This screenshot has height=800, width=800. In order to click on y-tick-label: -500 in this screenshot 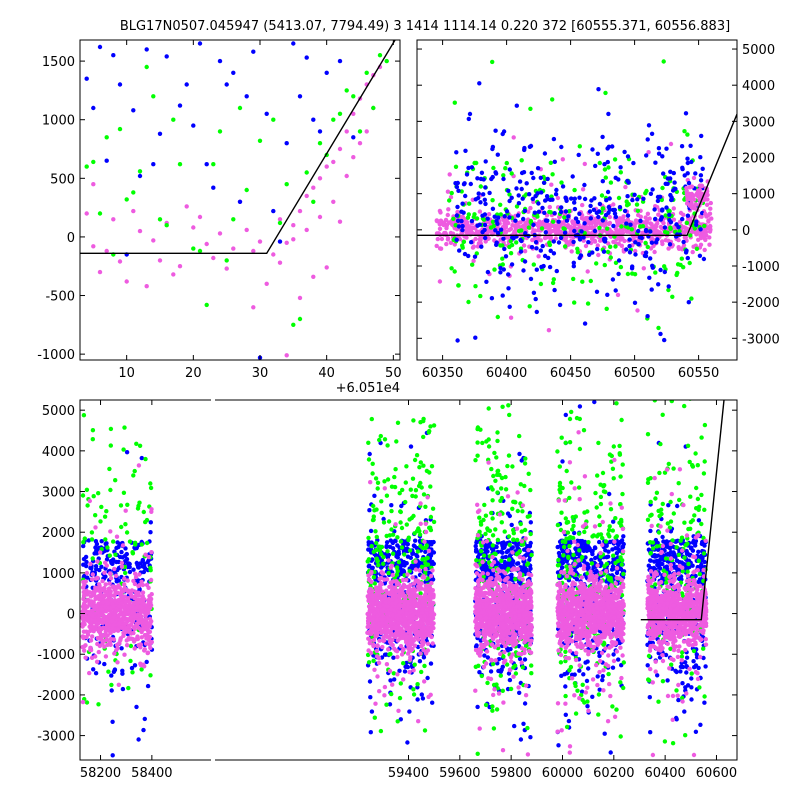, I will do `click(60, 297)`.